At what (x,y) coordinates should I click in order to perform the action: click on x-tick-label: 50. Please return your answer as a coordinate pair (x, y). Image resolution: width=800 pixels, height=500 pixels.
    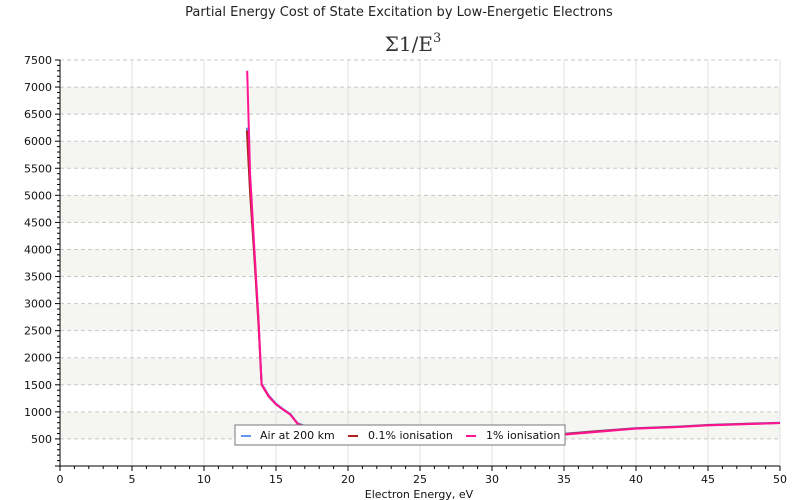
    Looking at the image, I should click on (780, 479).